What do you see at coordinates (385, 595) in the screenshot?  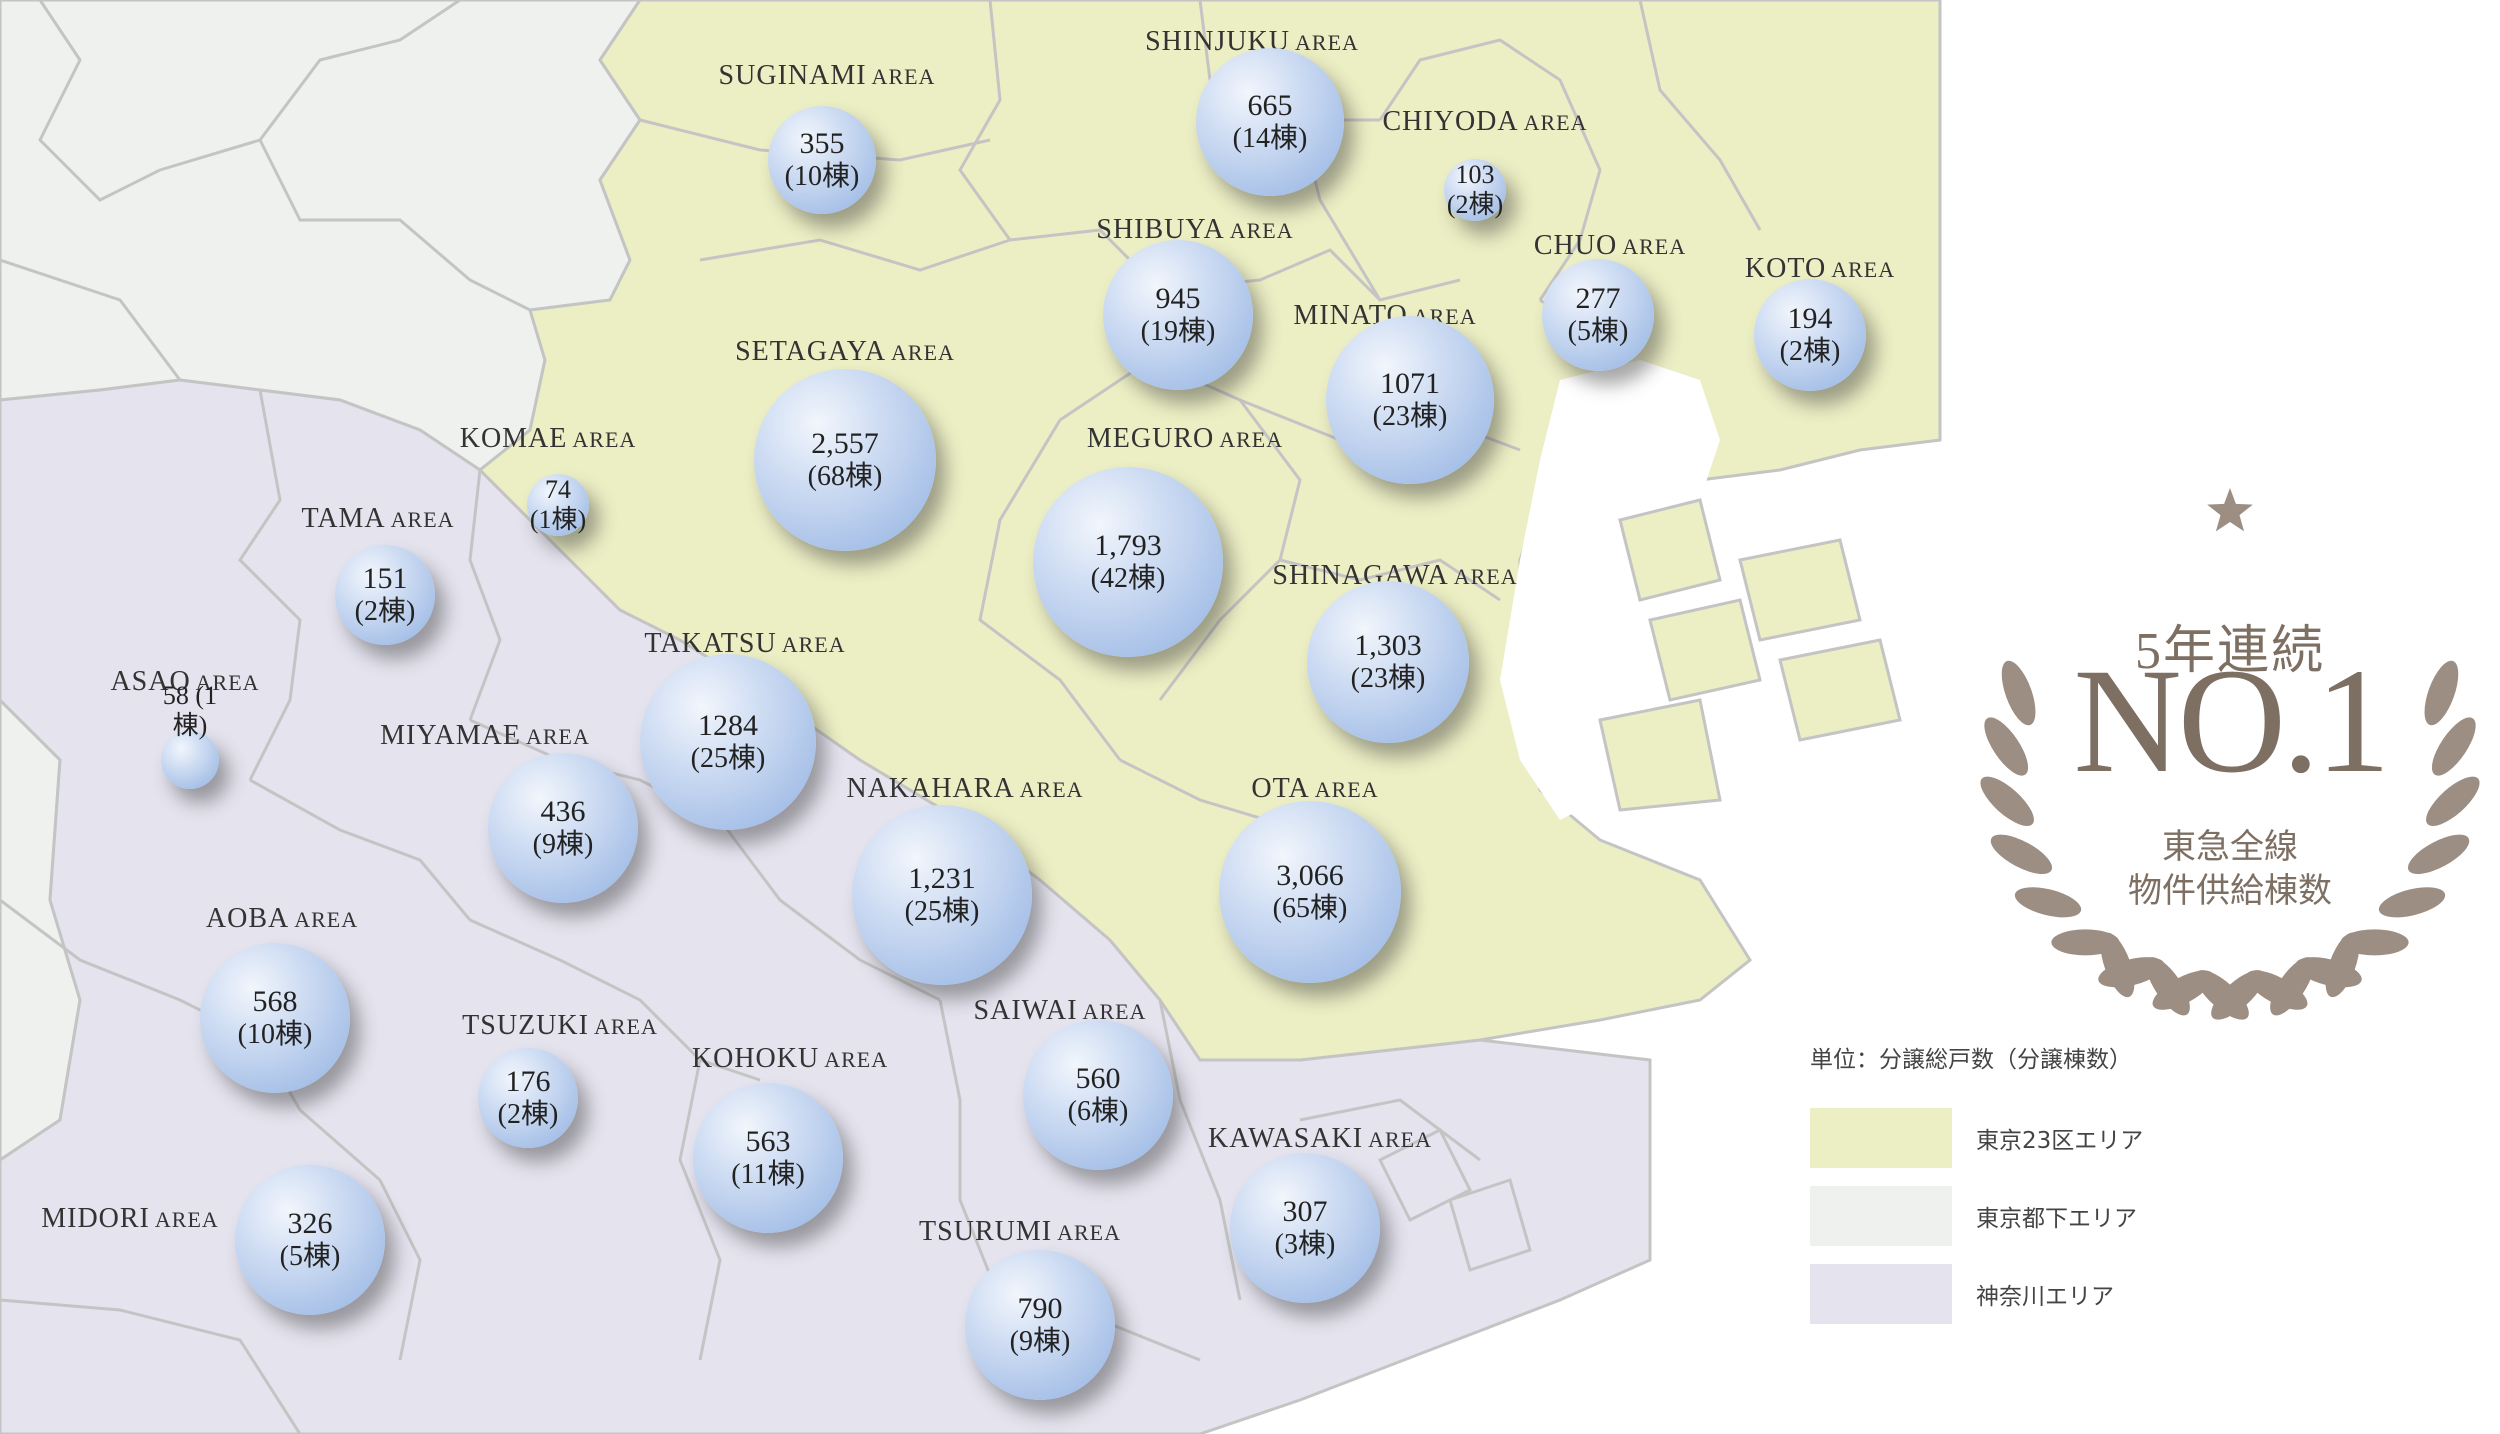 I see `bubble-tama: 151 (2棟)` at bounding box center [385, 595].